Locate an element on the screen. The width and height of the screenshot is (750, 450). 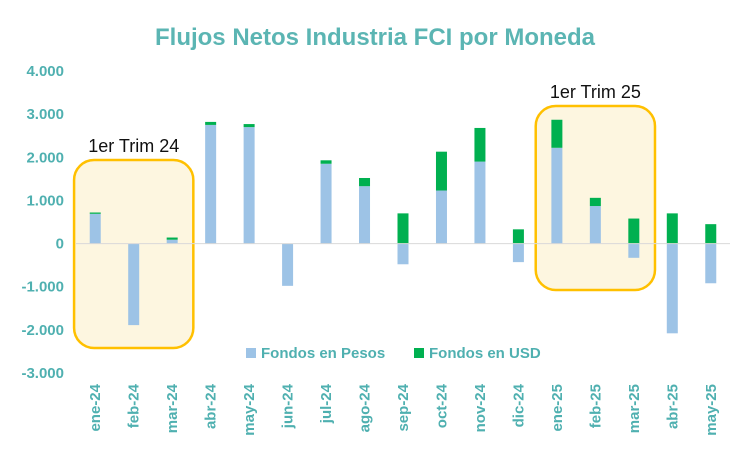
x-tick-label: may-25 is located at coordinates (711, 410).